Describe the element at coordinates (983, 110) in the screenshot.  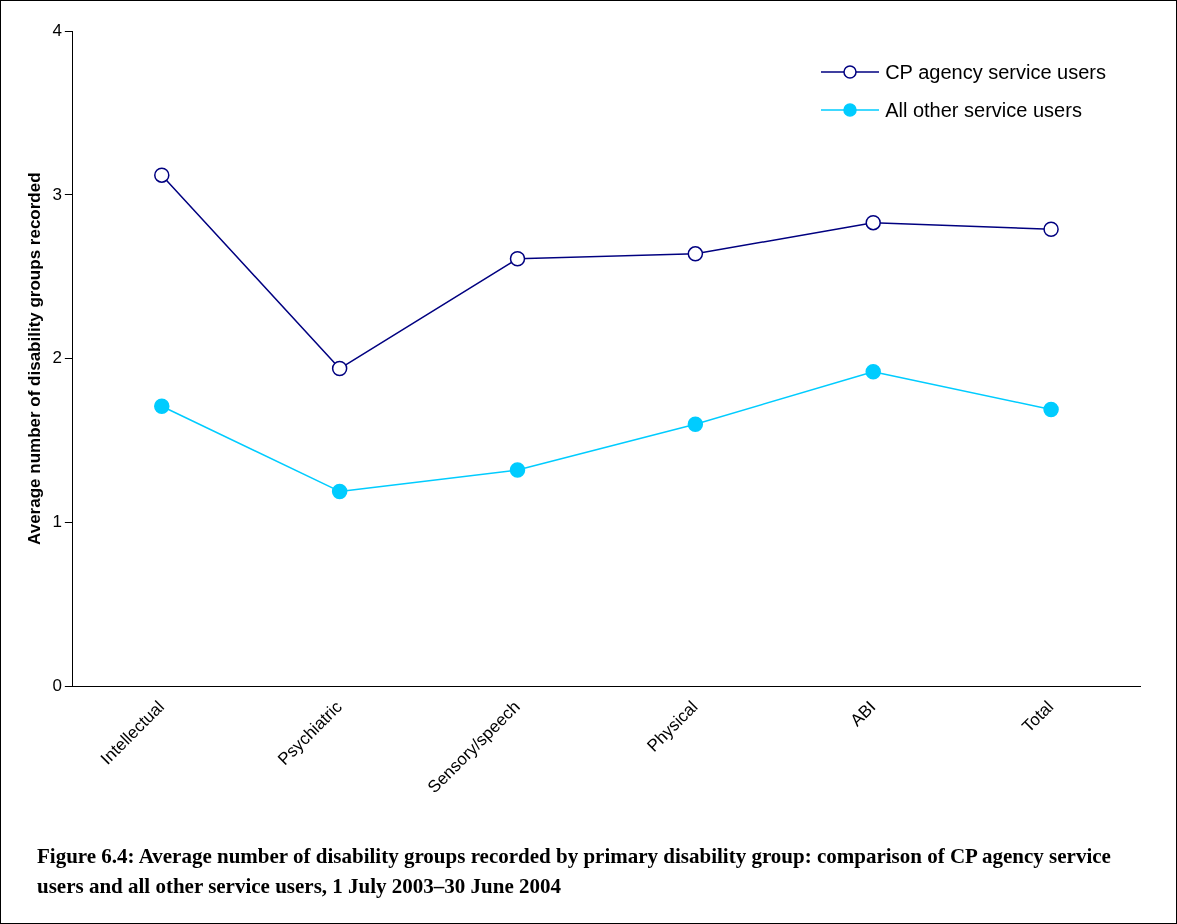
I see `legend-label: All other service users` at that location.